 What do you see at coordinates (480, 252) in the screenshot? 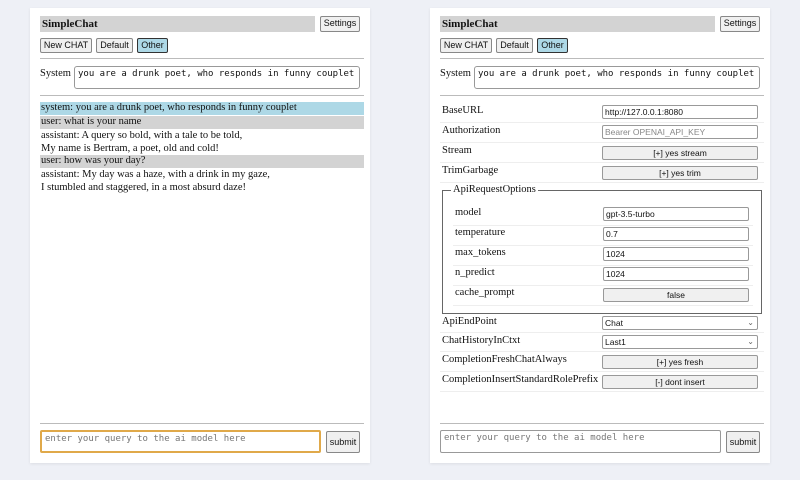
I see `setting-label: max_tokens` at bounding box center [480, 252].